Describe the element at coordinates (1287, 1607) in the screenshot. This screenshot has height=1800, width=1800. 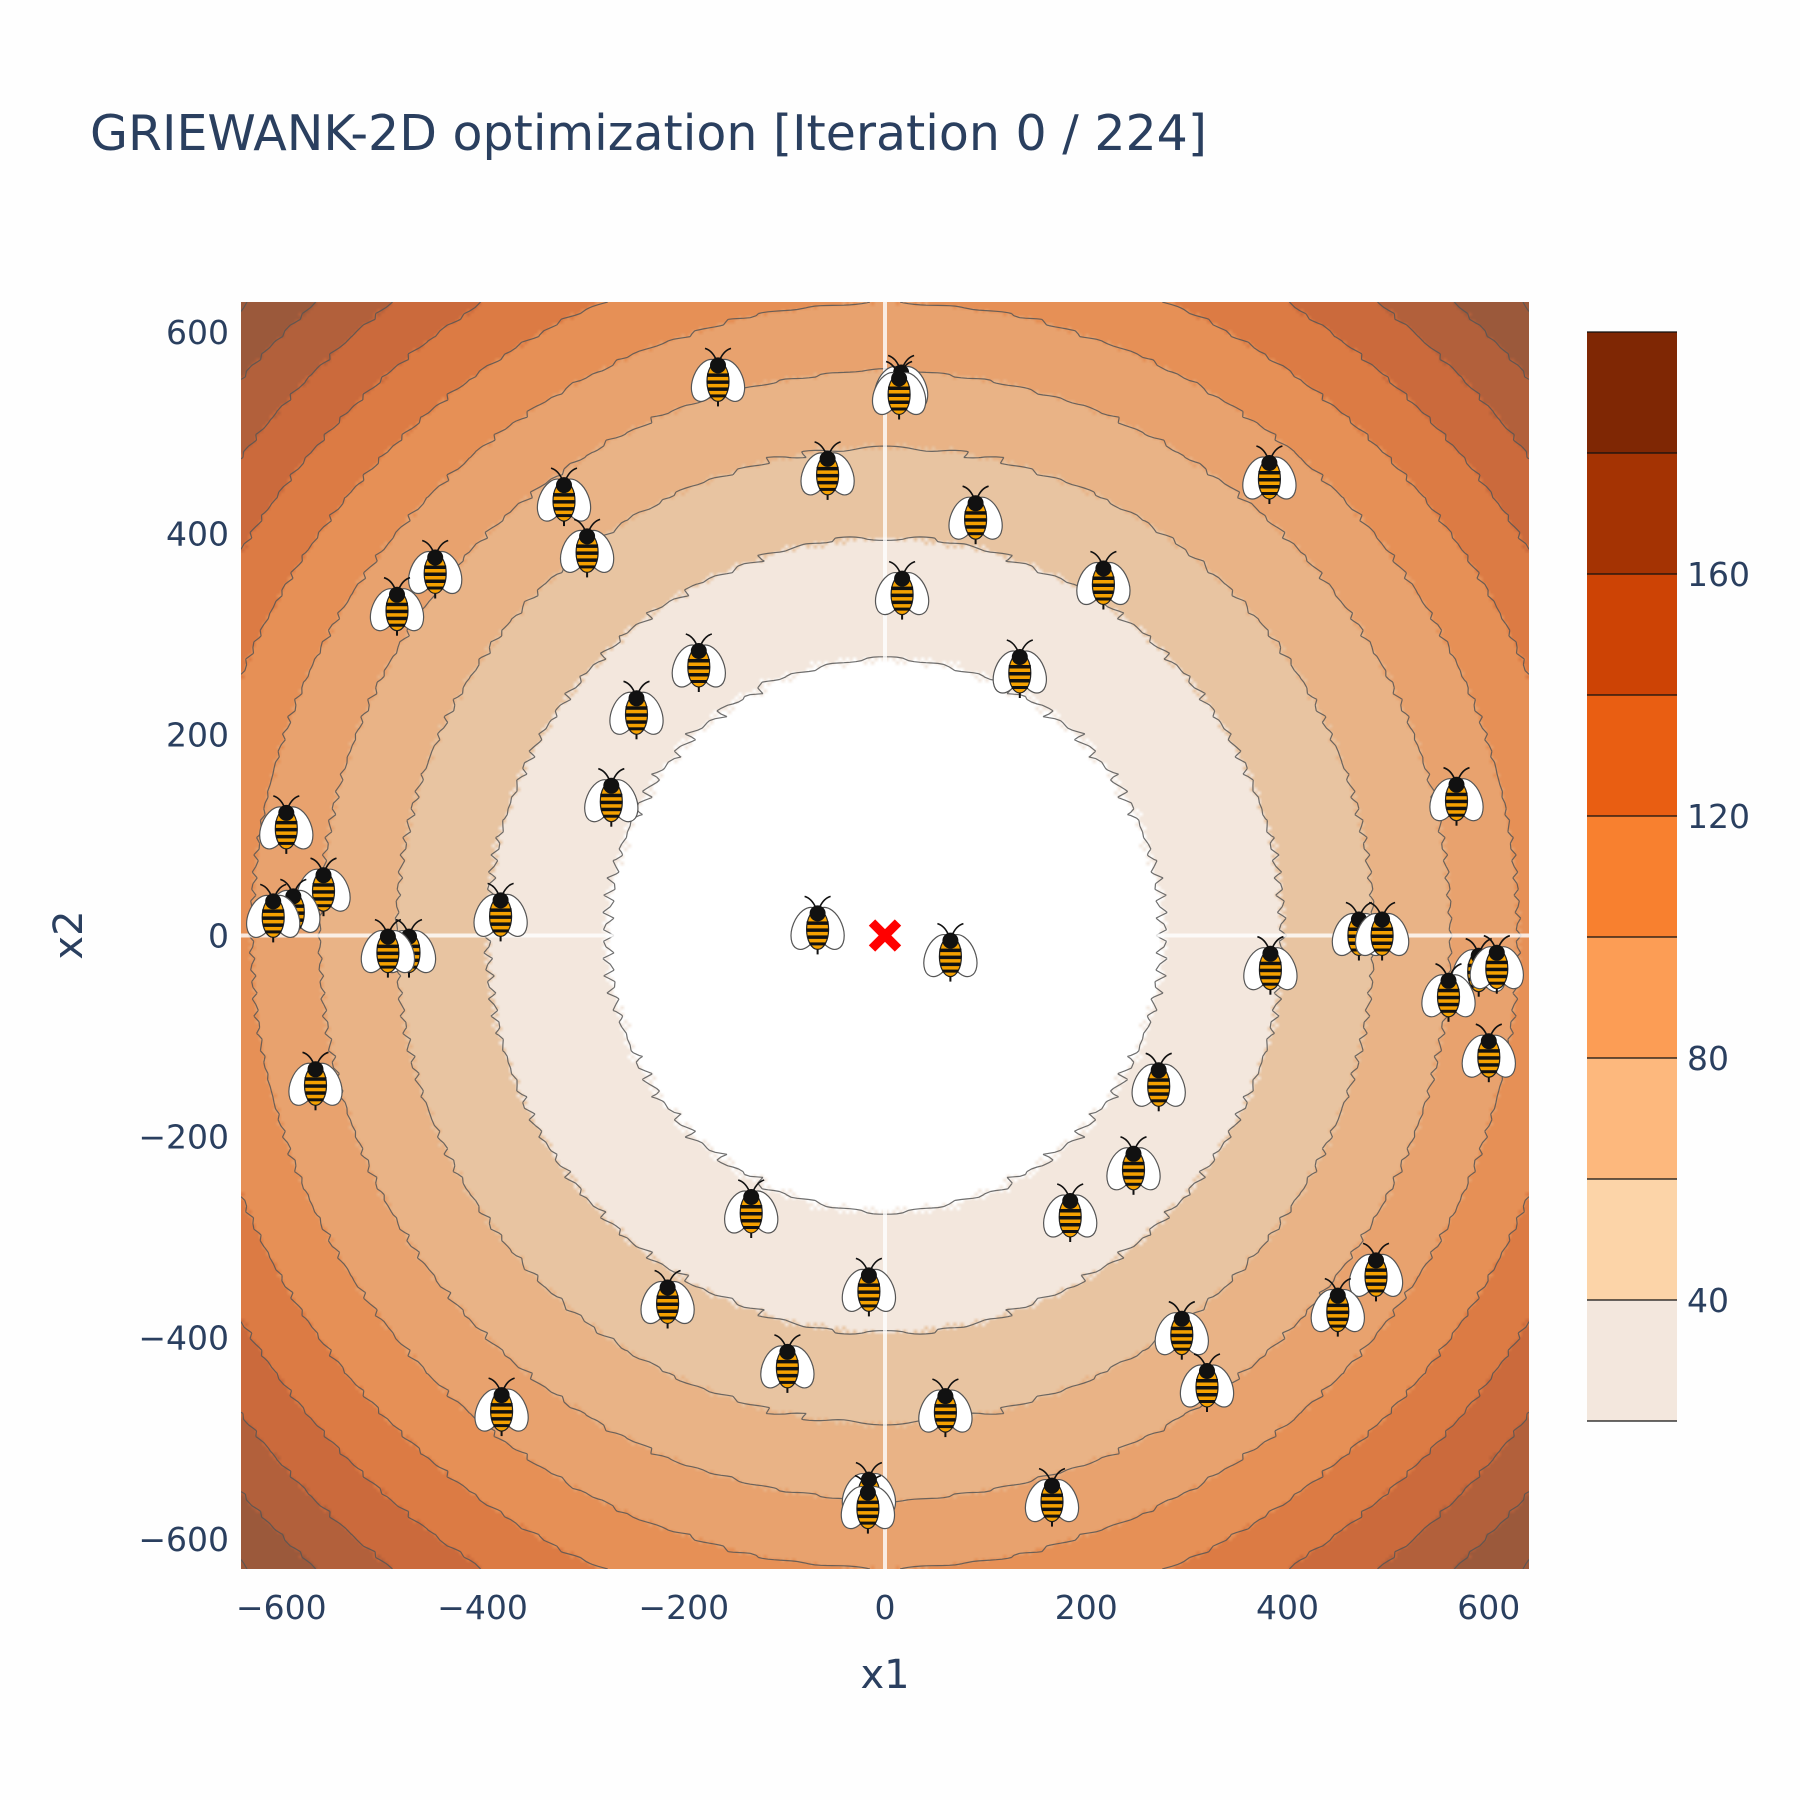
I see `x-tick-label: 400` at that location.